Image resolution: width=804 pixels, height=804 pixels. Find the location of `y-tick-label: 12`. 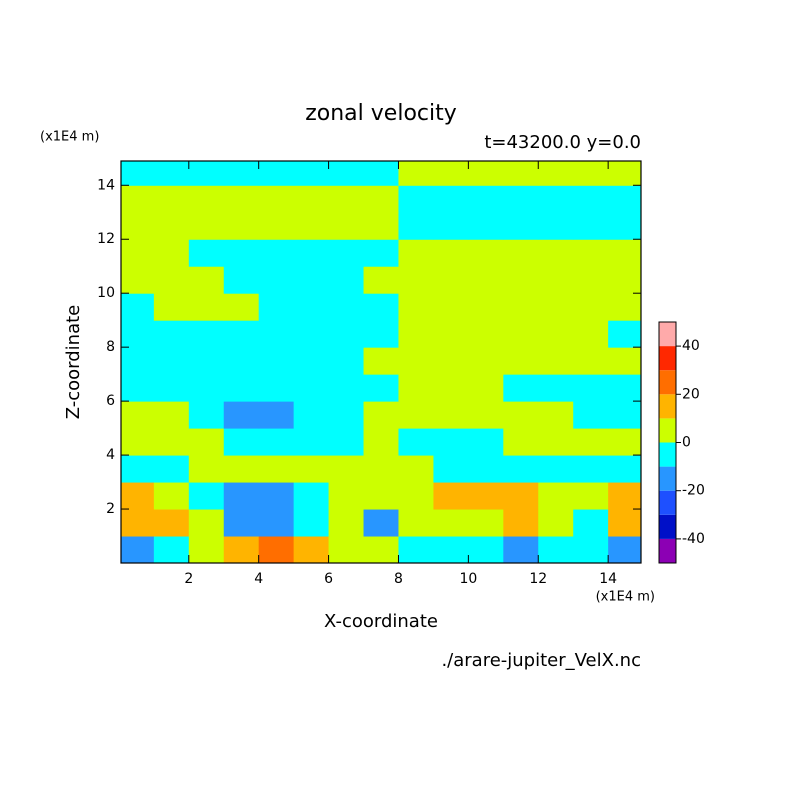

y-tick-label: 12 is located at coordinates (106, 239).